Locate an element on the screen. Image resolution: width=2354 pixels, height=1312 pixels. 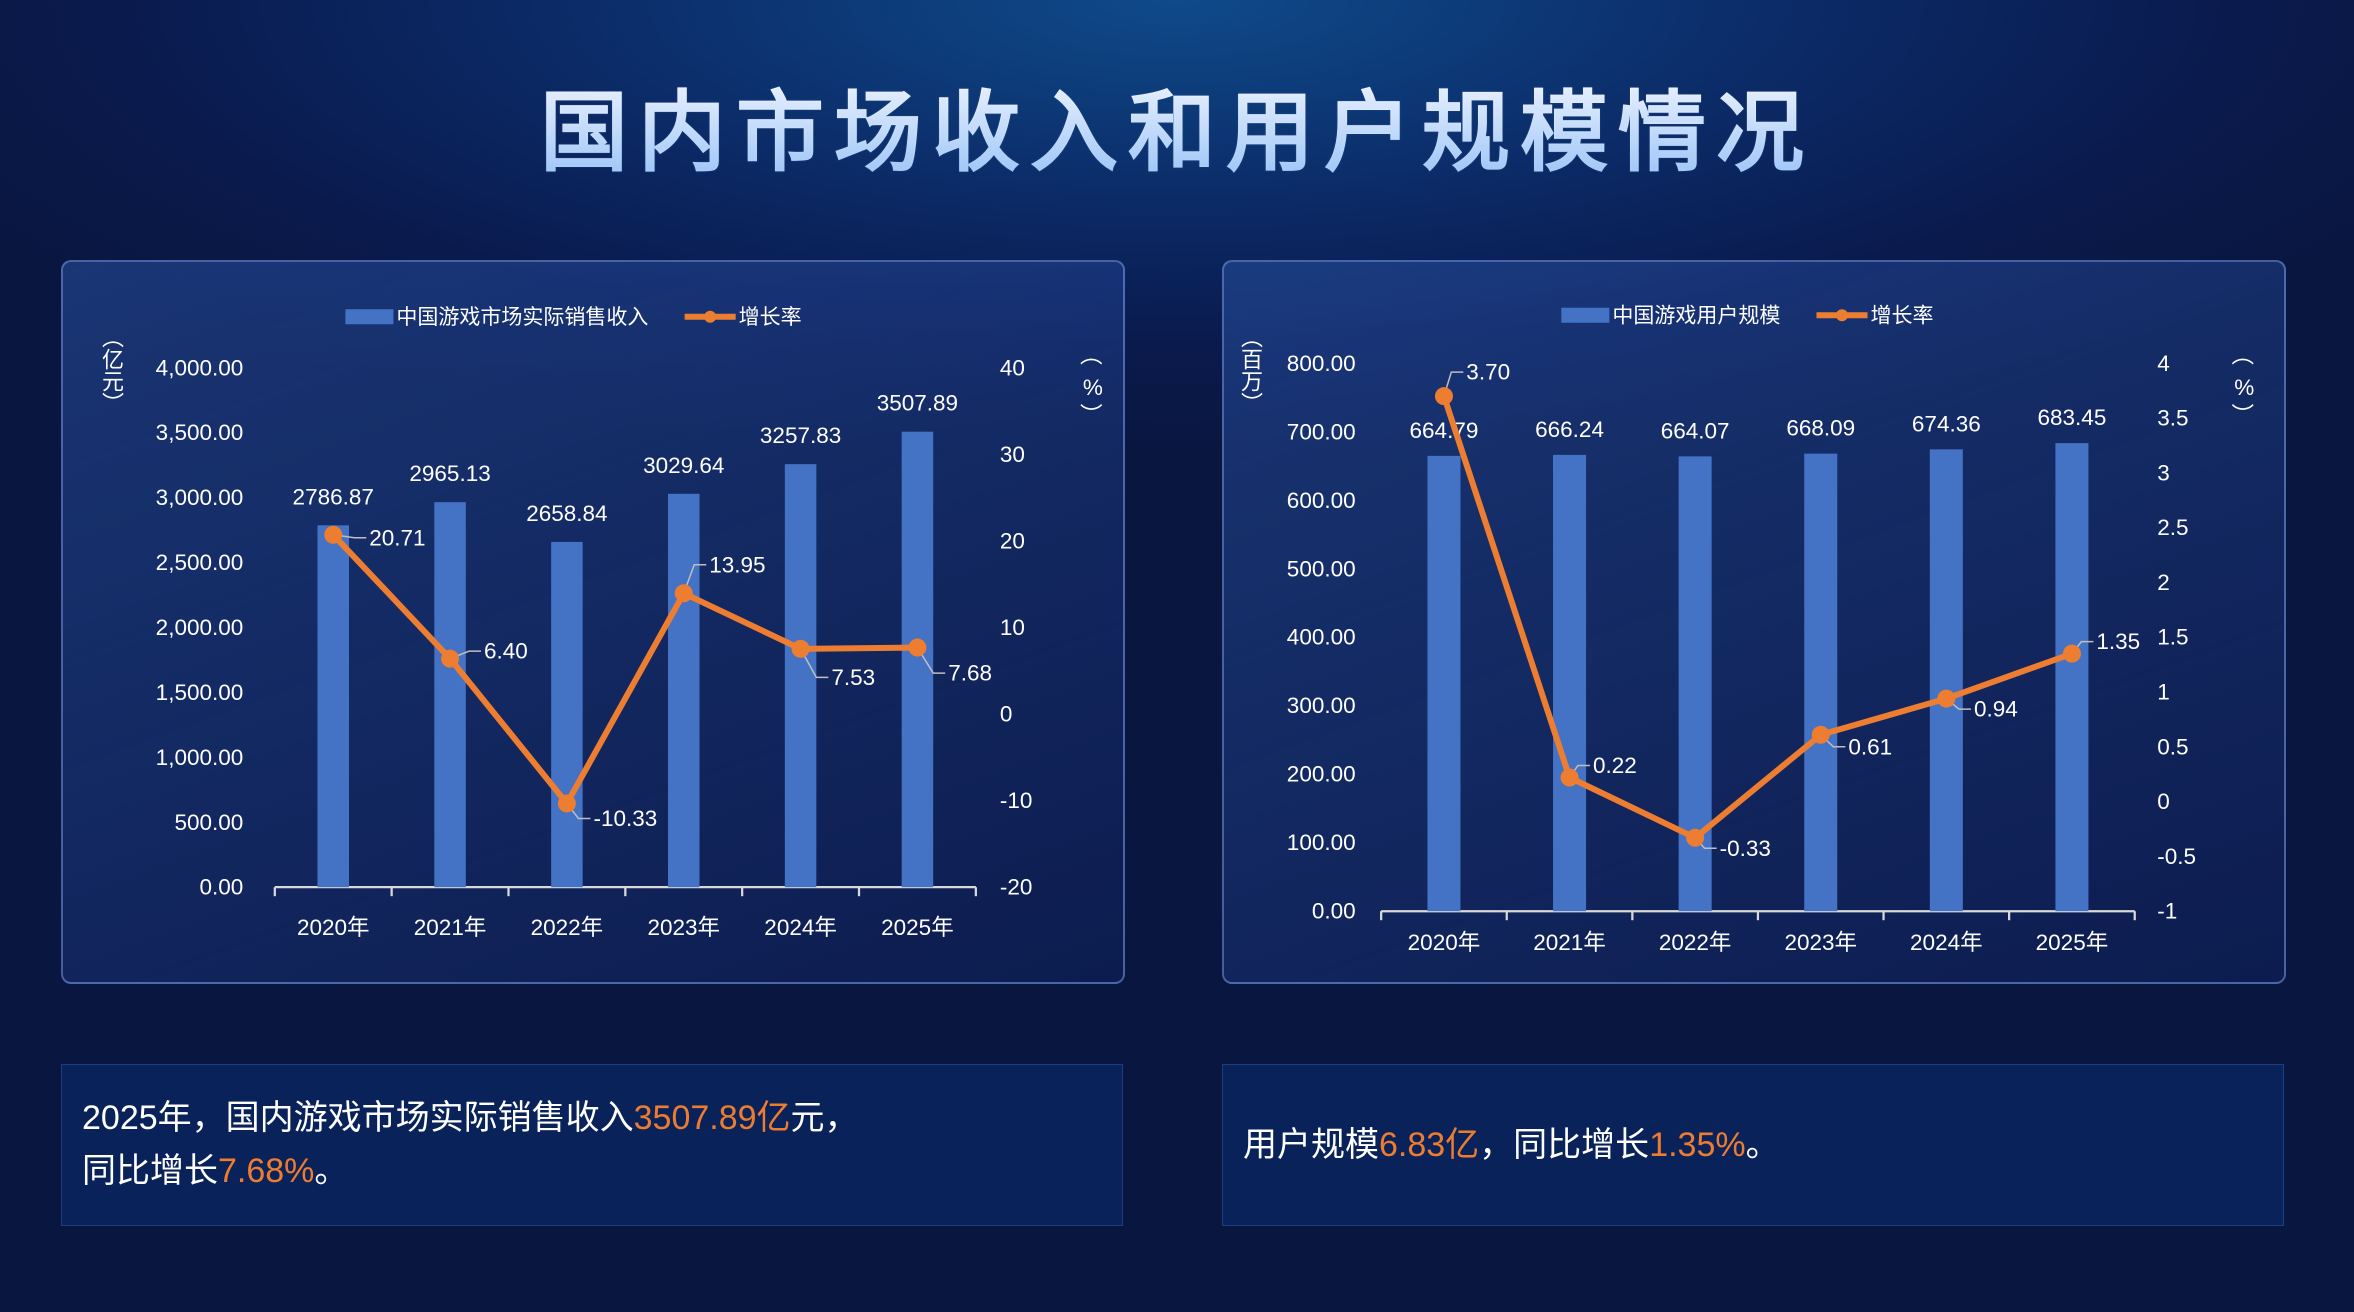
y-right-tick: 40 is located at coordinates (1012, 367).